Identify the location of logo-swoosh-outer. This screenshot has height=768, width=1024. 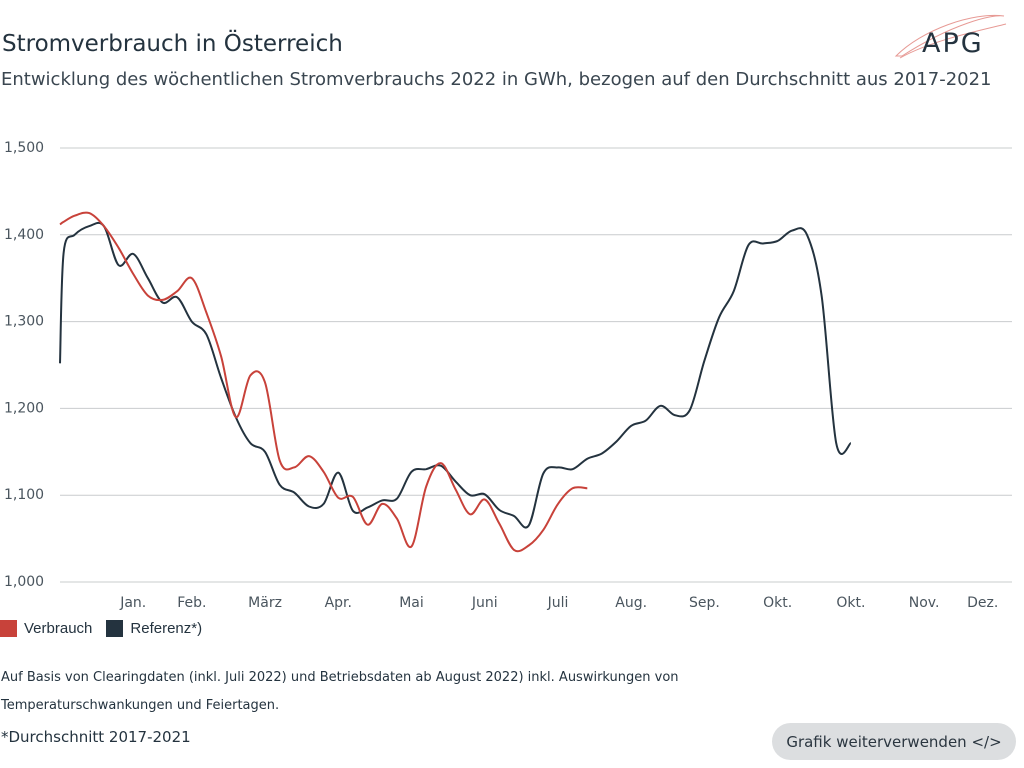
(949, 35).